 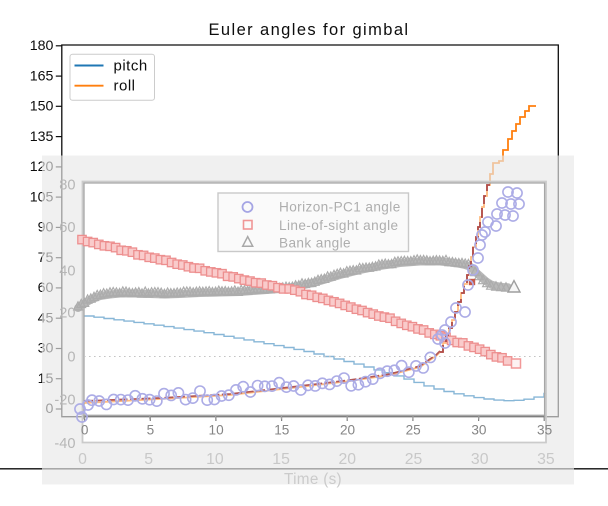 What do you see at coordinates (42, 46) in the screenshot?
I see `svg-text: 180` at bounding box center [42, 46].